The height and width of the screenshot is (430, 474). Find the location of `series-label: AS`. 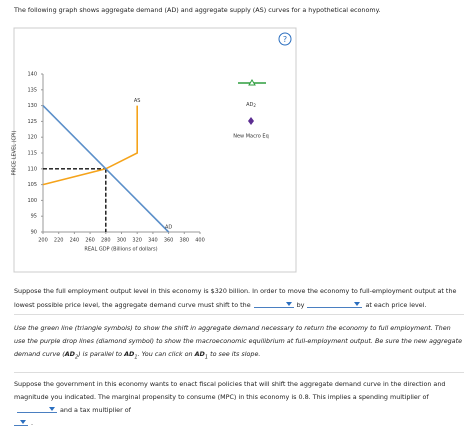

series-label: AS is located at coordinates (137, 101).